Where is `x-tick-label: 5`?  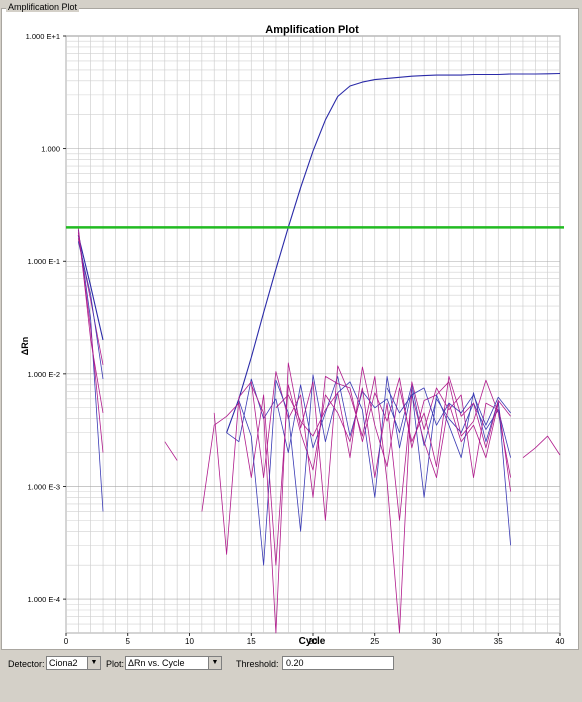
x-tick-label: 5 is located at coordinates (128, 641).